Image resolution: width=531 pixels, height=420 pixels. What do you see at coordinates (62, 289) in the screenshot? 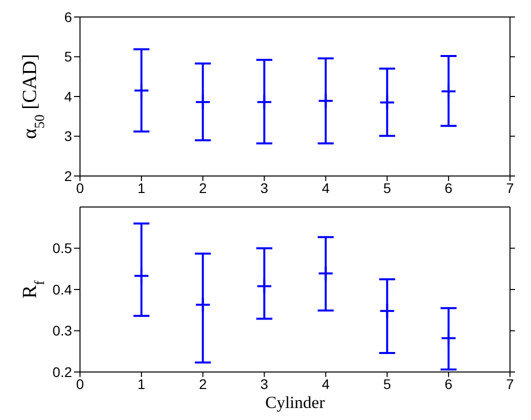
I see `y-tick-label: 0.4` at bounding box center [62, 289].